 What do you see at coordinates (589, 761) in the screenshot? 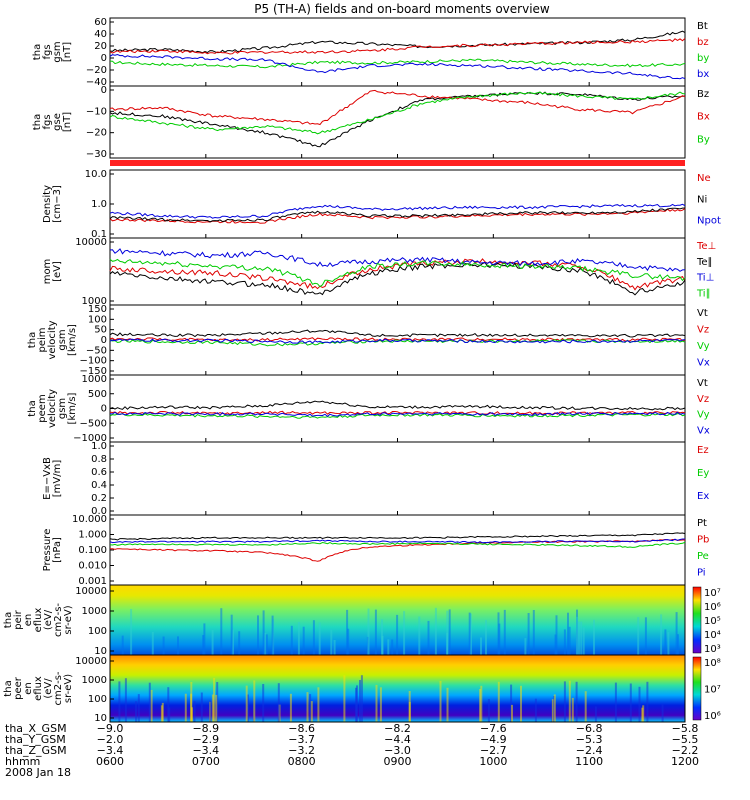
I see `x-tick-label: 1100` at bounding box center [589, 761].